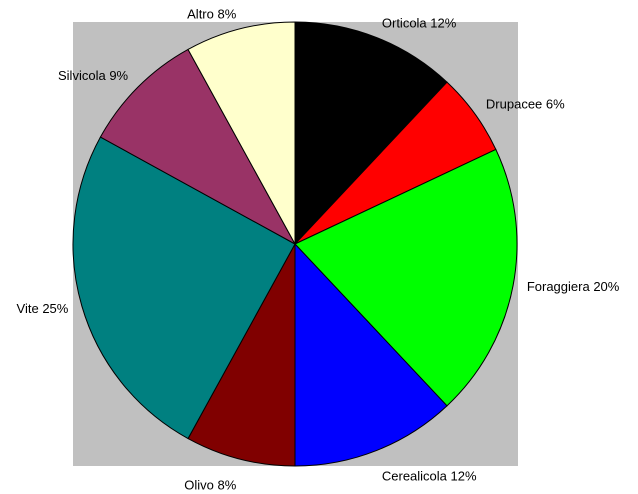  Describe the element at coordinates (405, 23) in the screenshot. I see `category-name: Orticola` at that location.